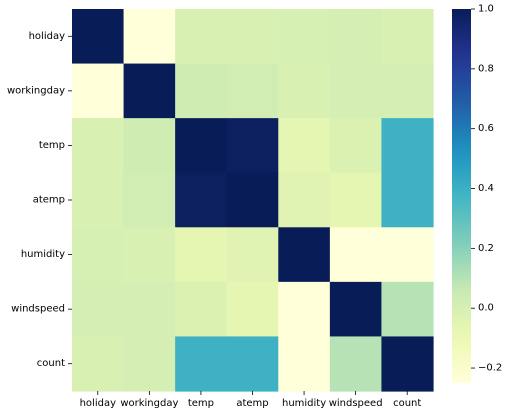  What do you see at coordinates (51, 363) in the screenshot?
I see `y-tick-label-count: count` at bounding box center [51, 363].